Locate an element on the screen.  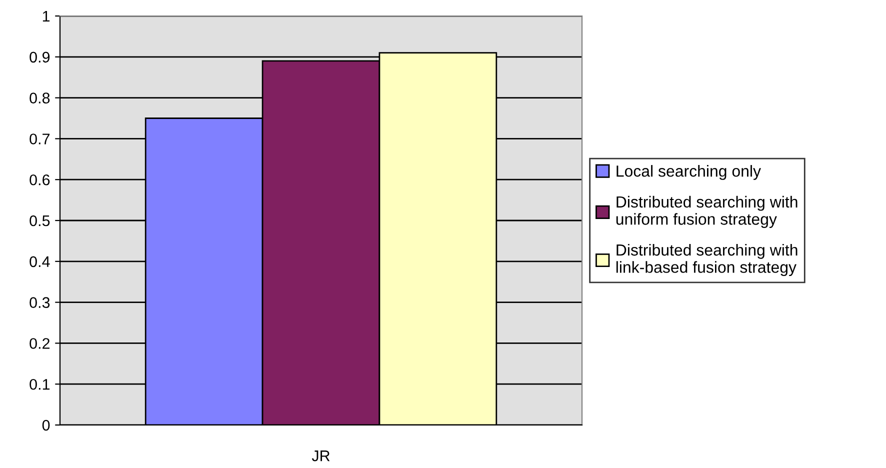
y-tick-label: 0.1 is located at coordinates (40, 384).